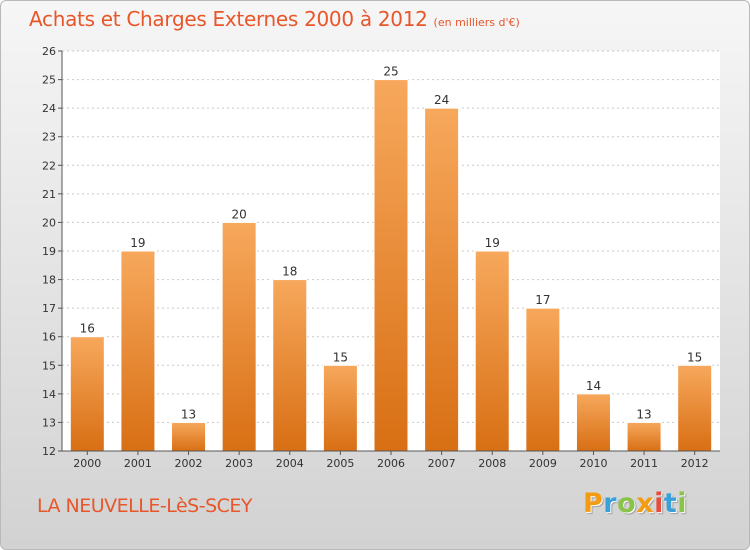  Describe the element at coordinates (49, 108) in the screenshot. I see `y-tick-label: 24` at that location.